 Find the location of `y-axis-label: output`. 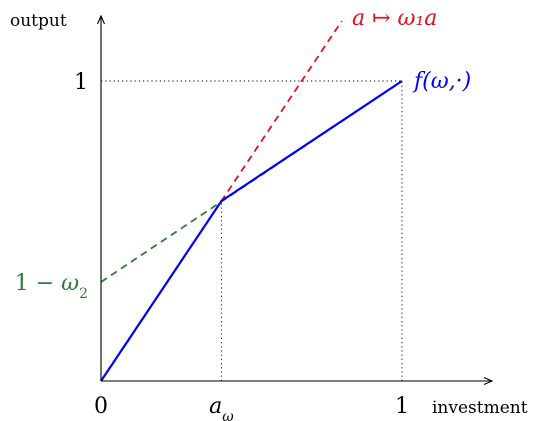

y-axis-label: output is located at coordinates (38, 21).